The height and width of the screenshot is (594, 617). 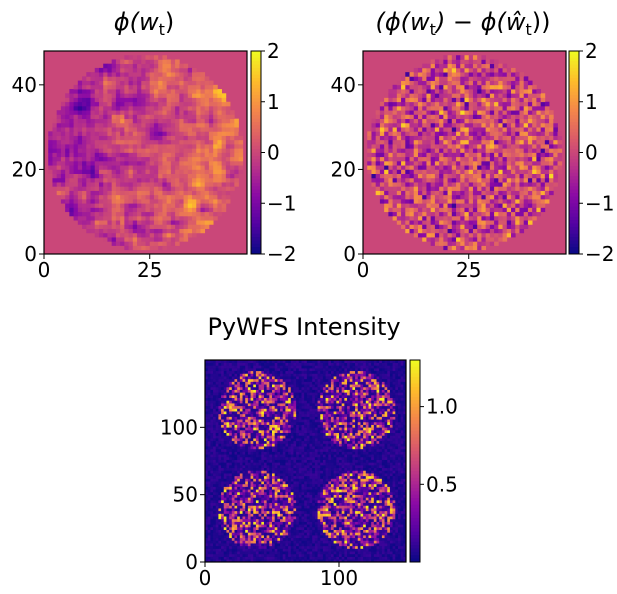 I want to click on panel-phase-title: ϕ(wt), so click(x=144, y=23).